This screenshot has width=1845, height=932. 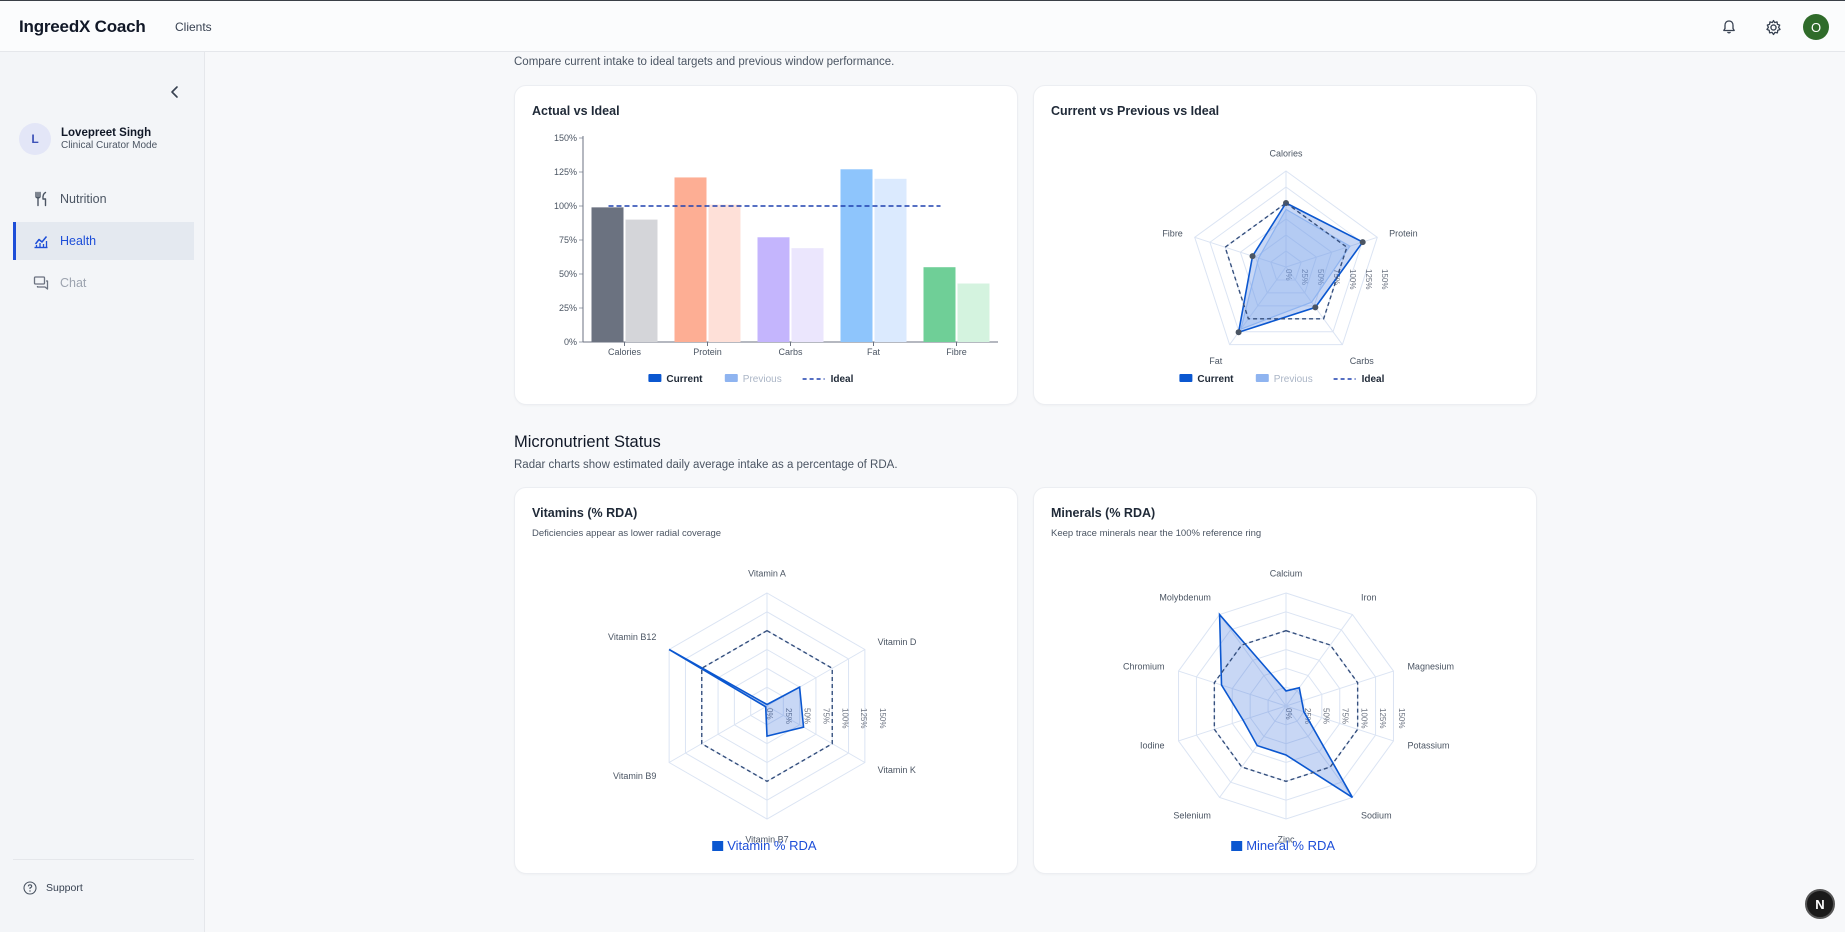 I want to click on collapse-sidebar-button, so click(x=175, y=92).